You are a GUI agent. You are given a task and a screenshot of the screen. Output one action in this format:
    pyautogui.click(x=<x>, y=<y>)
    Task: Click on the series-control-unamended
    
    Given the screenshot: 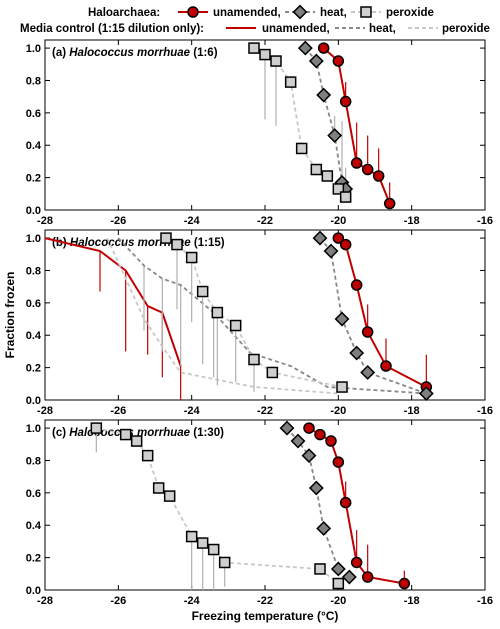 What is the action you would take?
    pyautogui.click(x=113, y=318)
    